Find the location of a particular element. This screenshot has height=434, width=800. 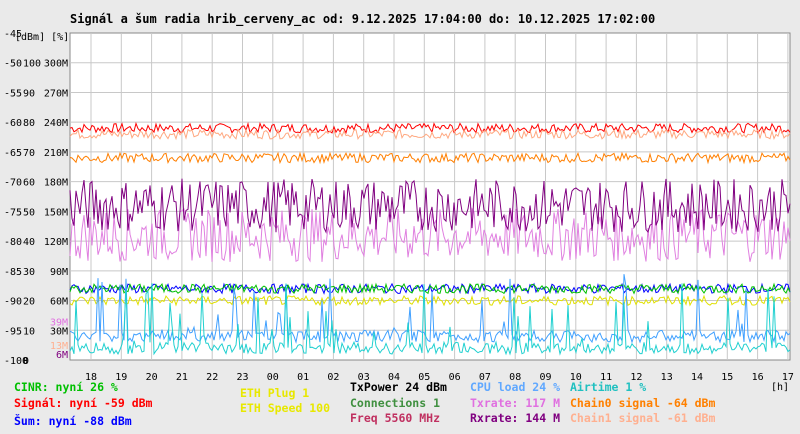

series-sign-l is located at coordinates (430, 128).